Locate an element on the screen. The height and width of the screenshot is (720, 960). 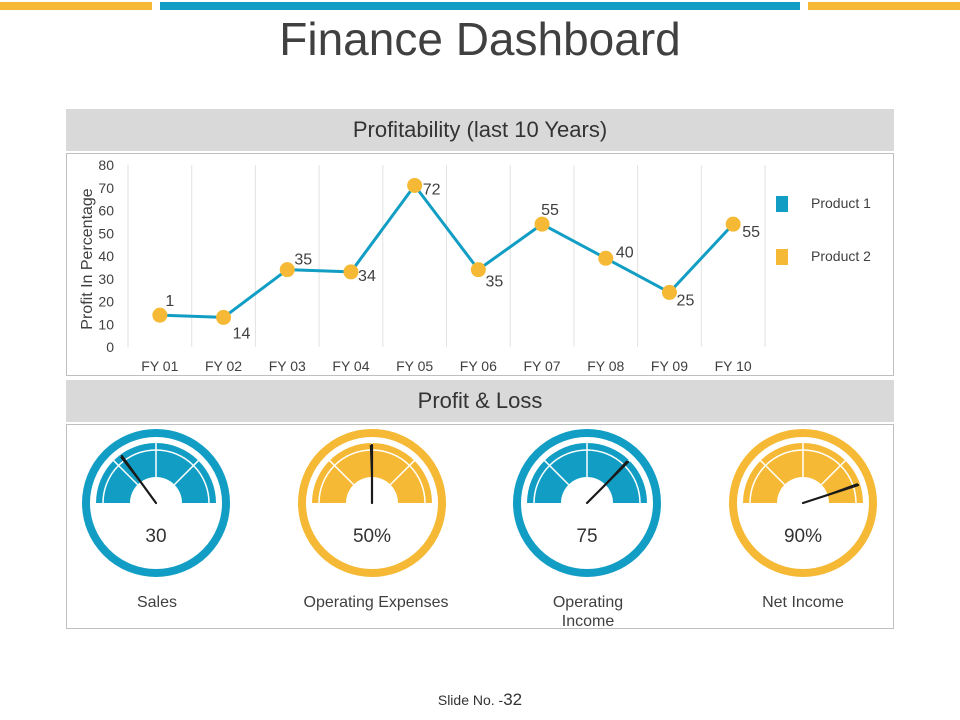
x-tick-label: FY 05 is located at coordinates (414, 366).